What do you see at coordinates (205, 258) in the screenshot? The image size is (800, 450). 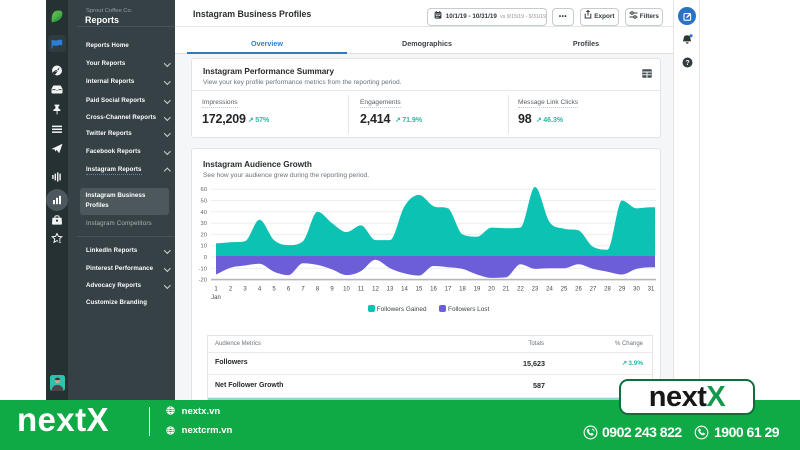 I see `svg-text: 0` at bounding box center [205, 258].